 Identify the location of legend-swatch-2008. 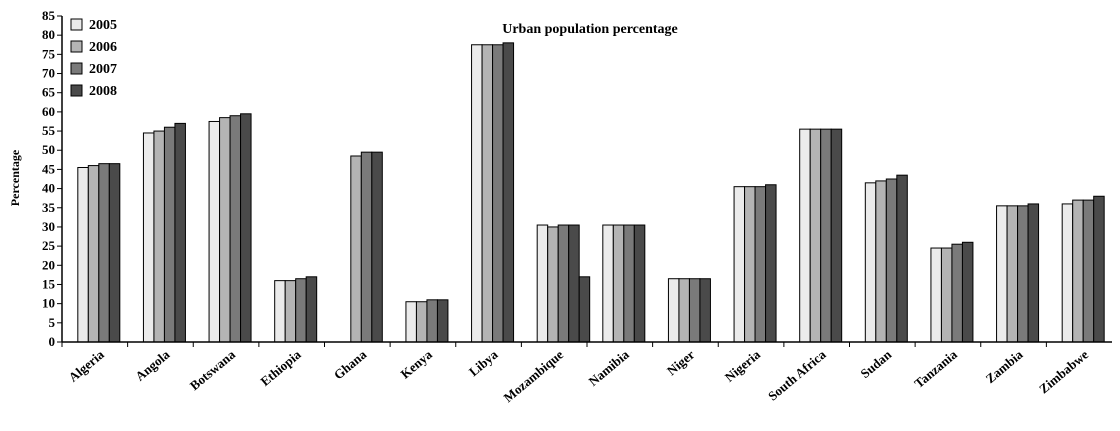
(76, 90).